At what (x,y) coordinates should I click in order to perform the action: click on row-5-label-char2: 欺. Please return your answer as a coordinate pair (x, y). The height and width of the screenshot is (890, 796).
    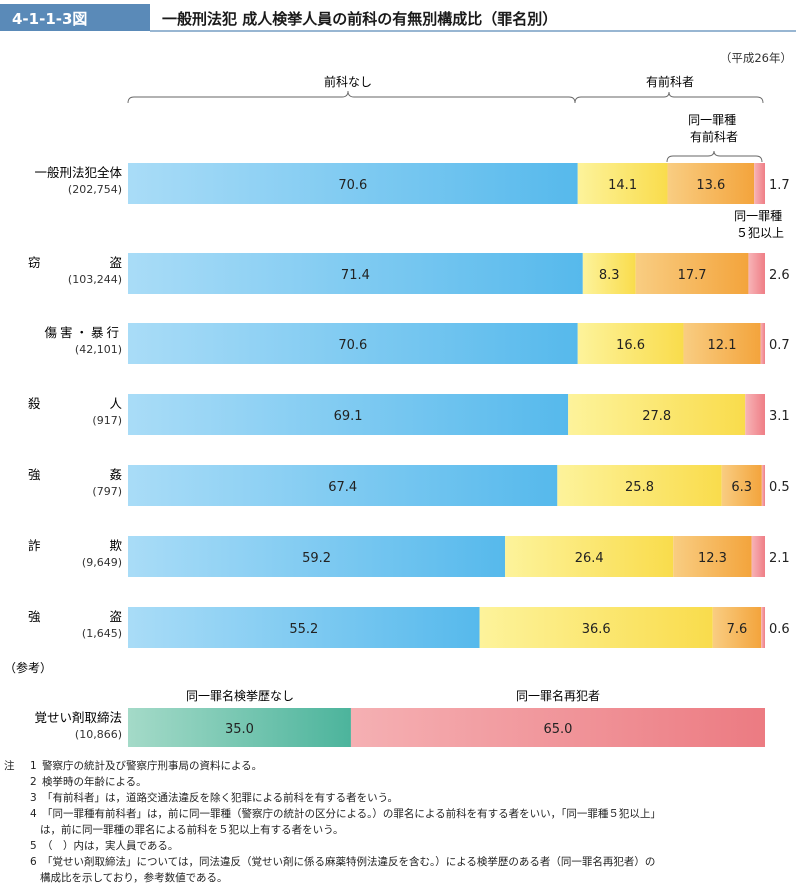
    Looking at the image, I should click on (115, 545).